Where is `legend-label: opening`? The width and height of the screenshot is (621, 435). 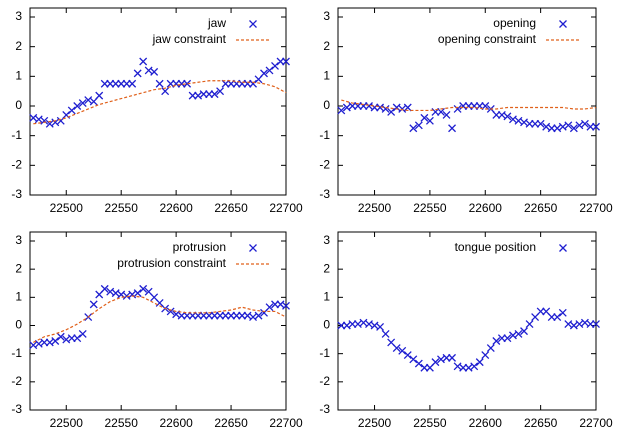
legend-label: opening is located at coordinates (514, 23).